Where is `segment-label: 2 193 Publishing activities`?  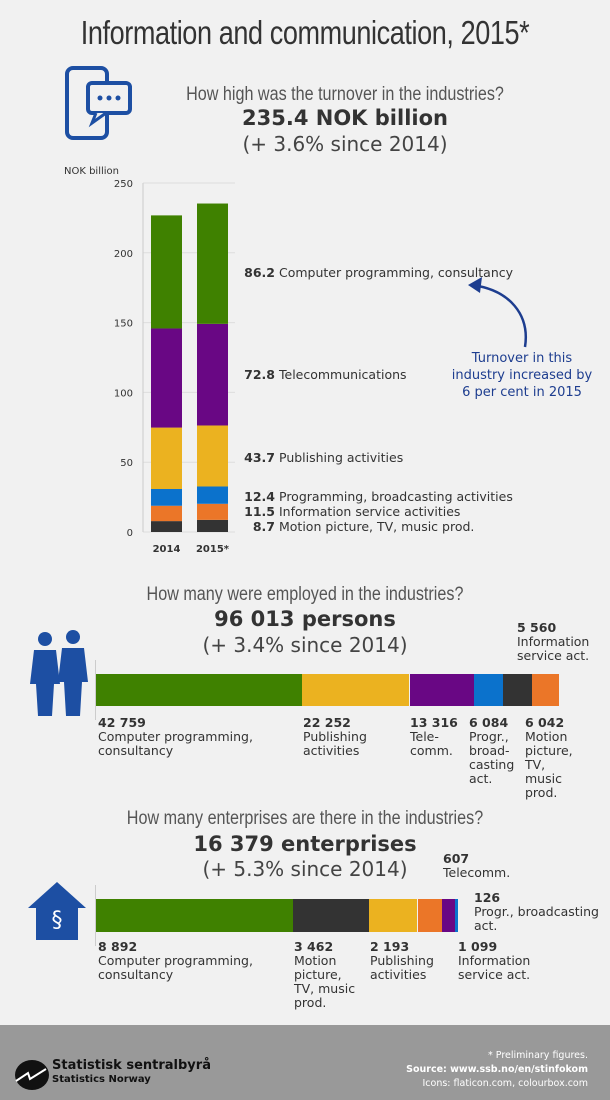 segment-label: 2 193 Publishing activities is located at coordinates (402, 960).